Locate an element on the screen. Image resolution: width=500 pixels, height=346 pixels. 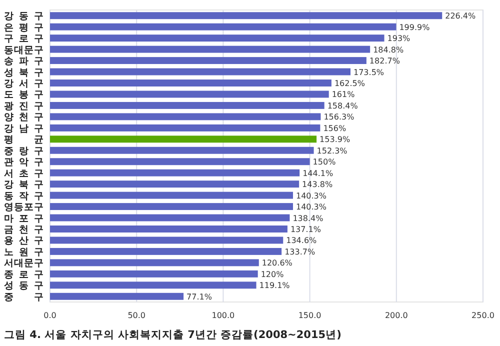
data-label: 156% is located at coordinates (334, 128).